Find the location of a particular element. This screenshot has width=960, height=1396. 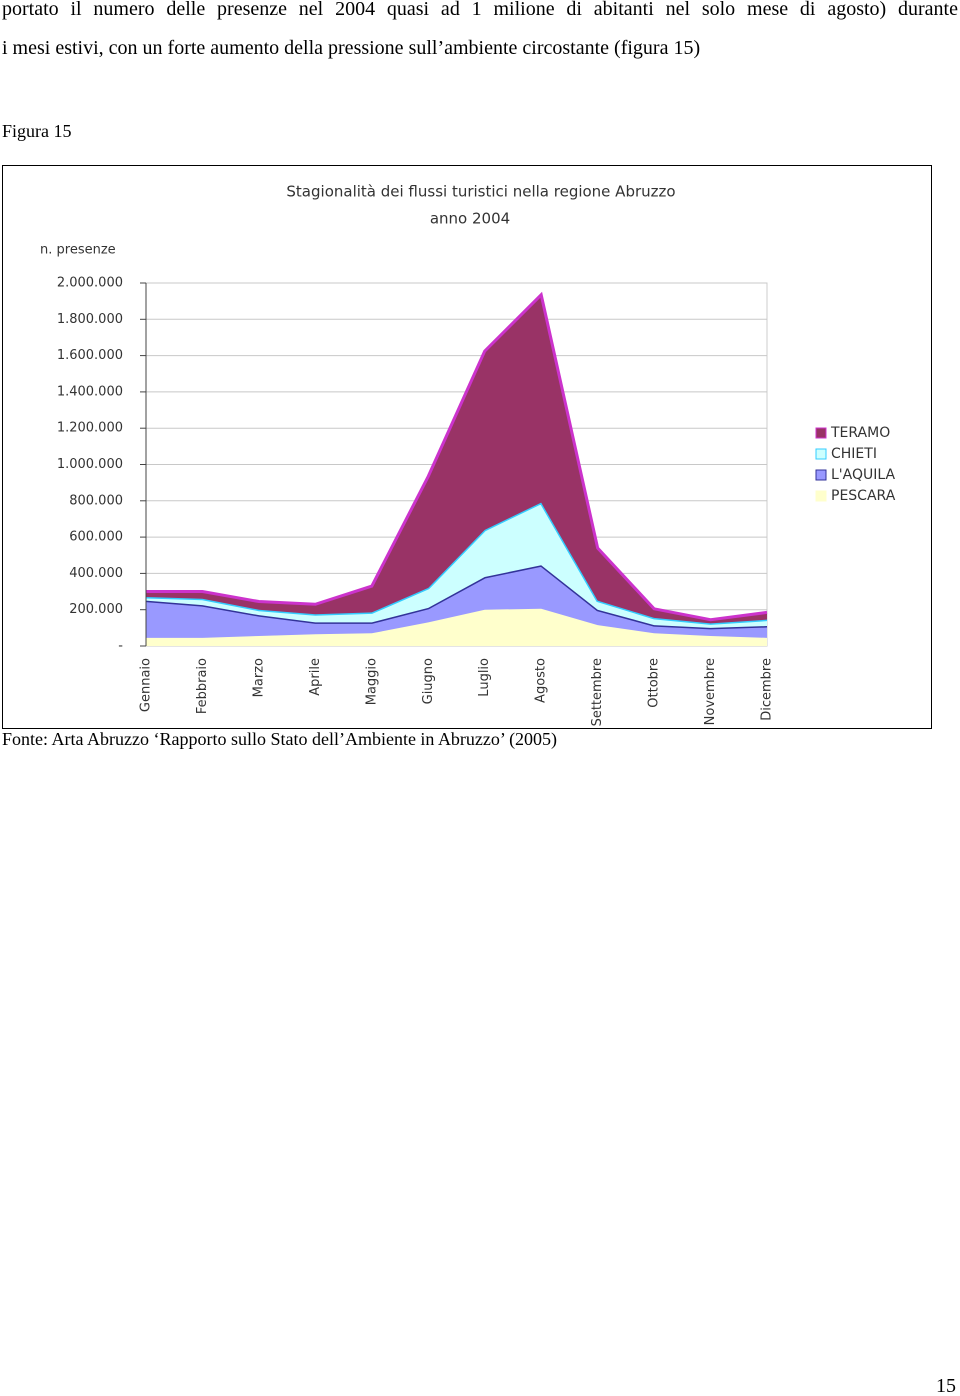

legend-label: TERAMO is located at coordinates (860, 433).